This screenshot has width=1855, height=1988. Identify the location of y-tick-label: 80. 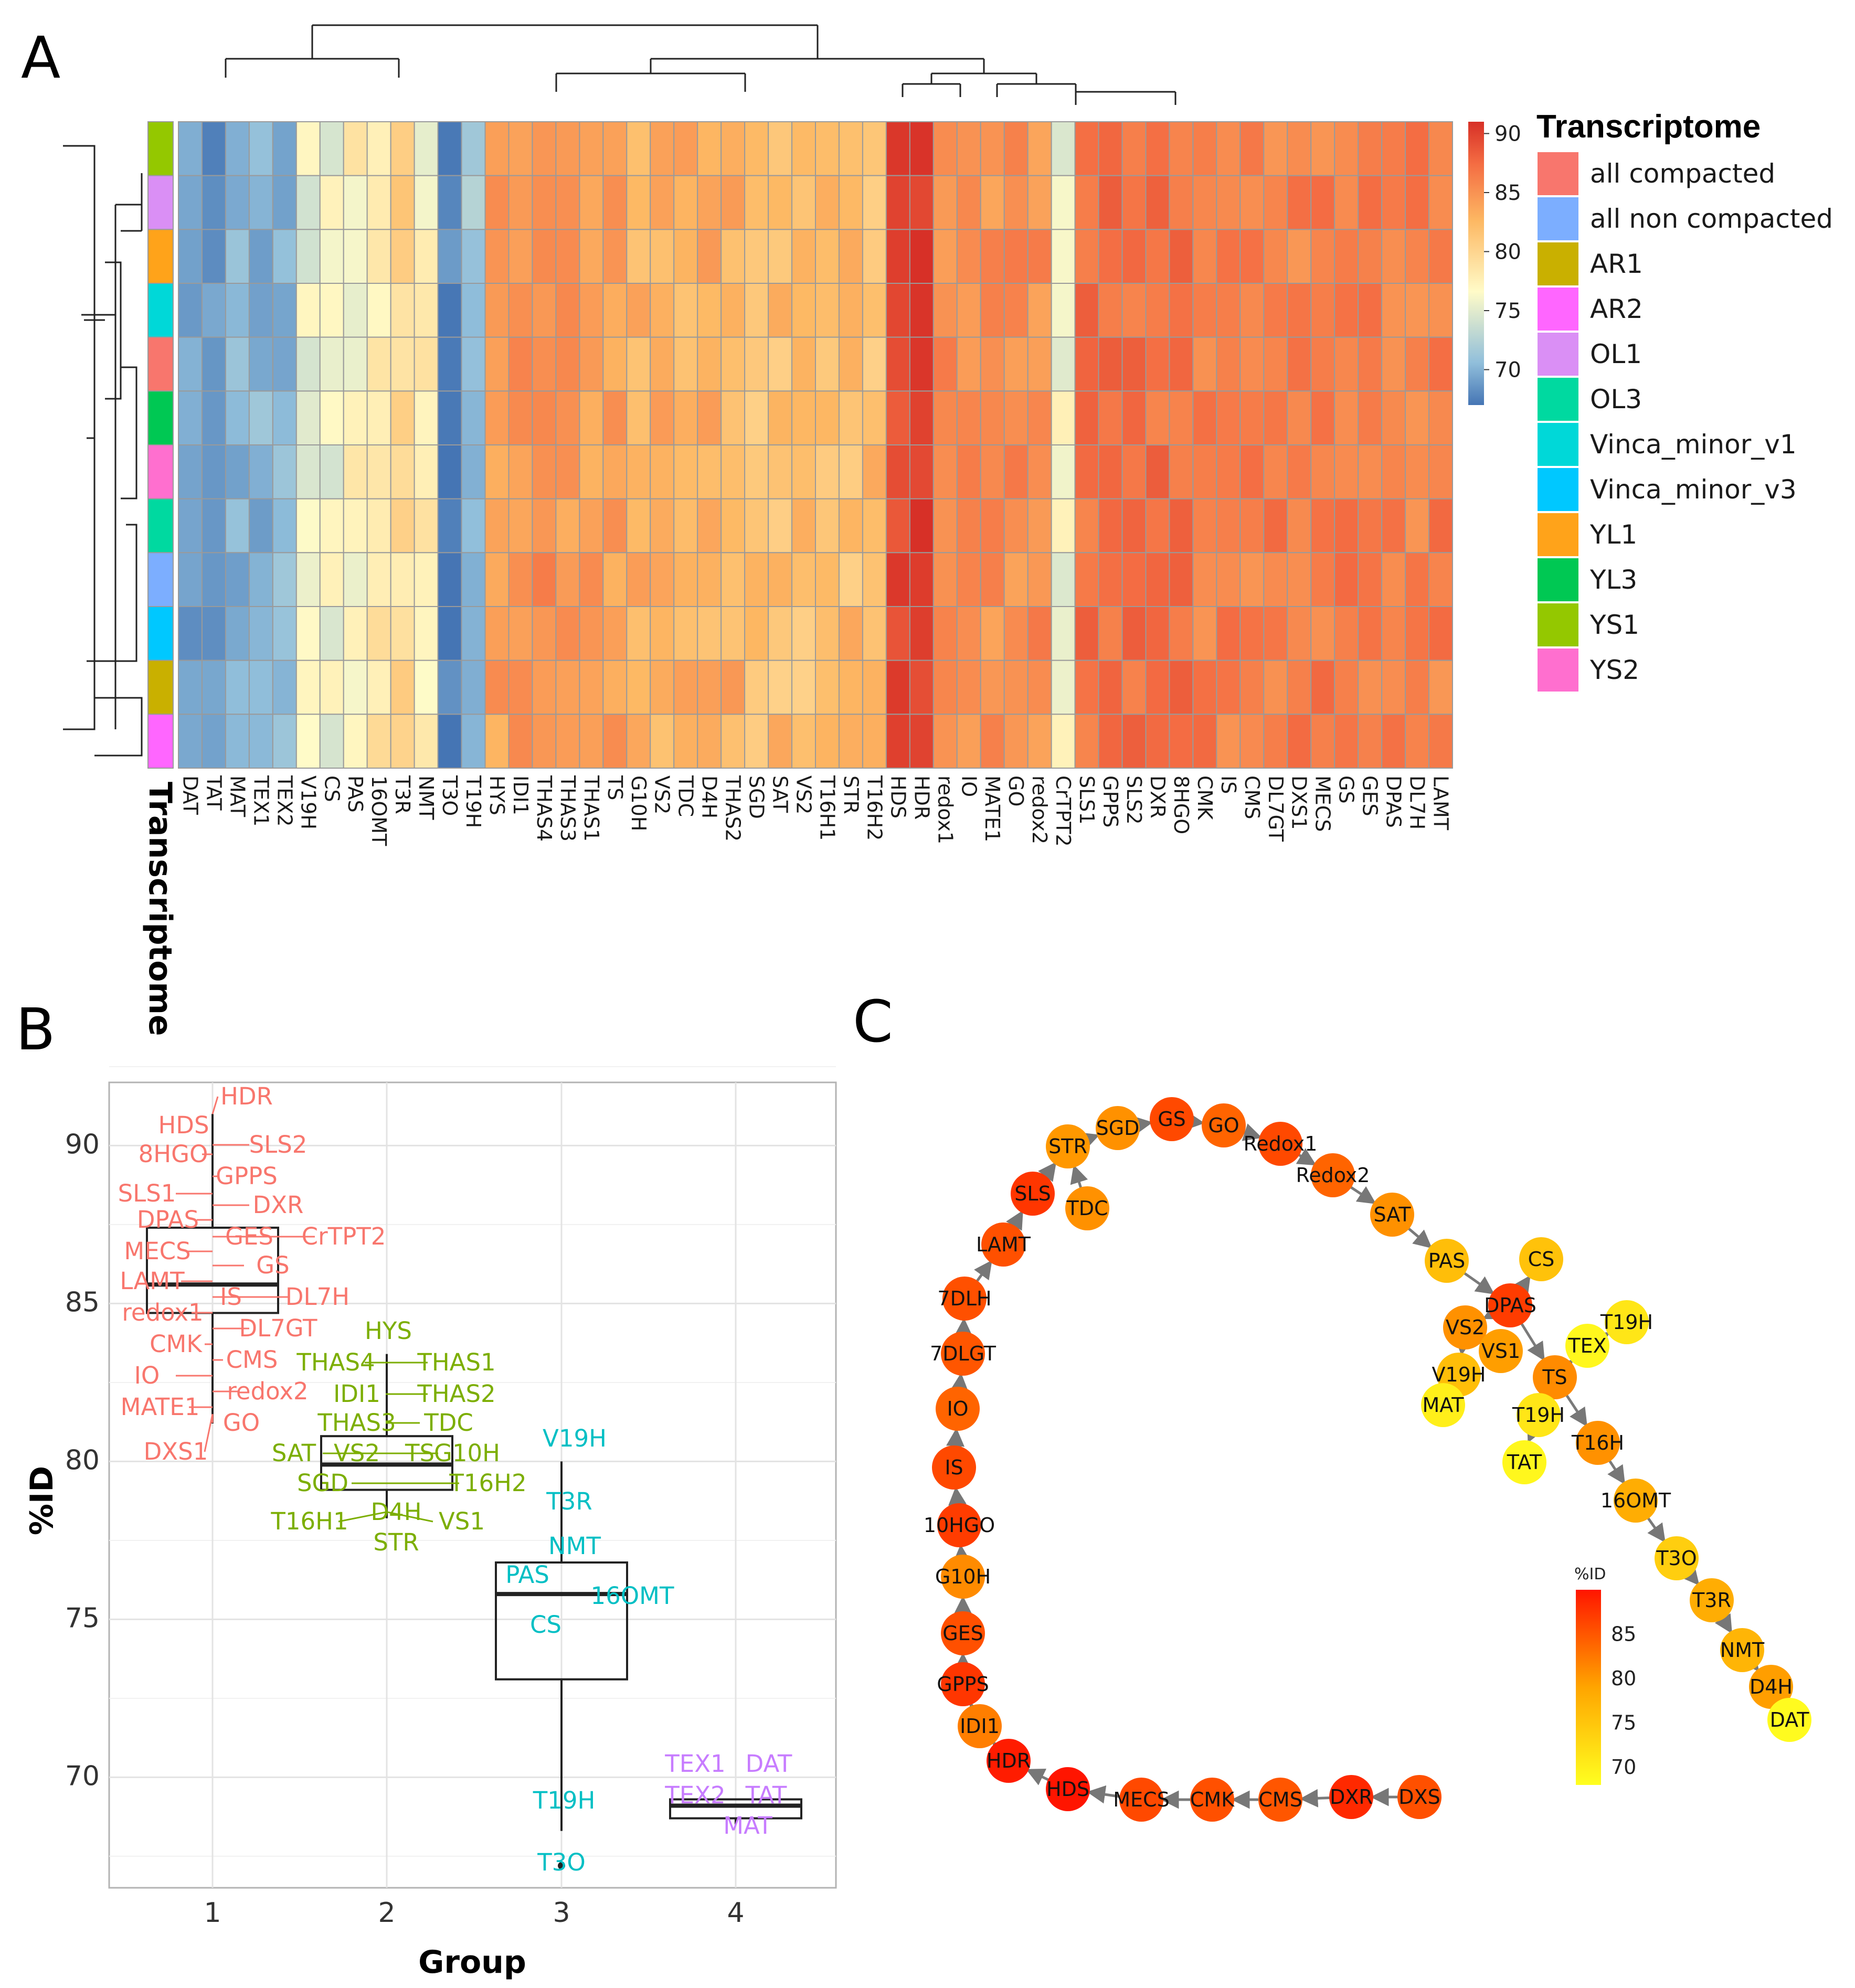
(82, 1460).